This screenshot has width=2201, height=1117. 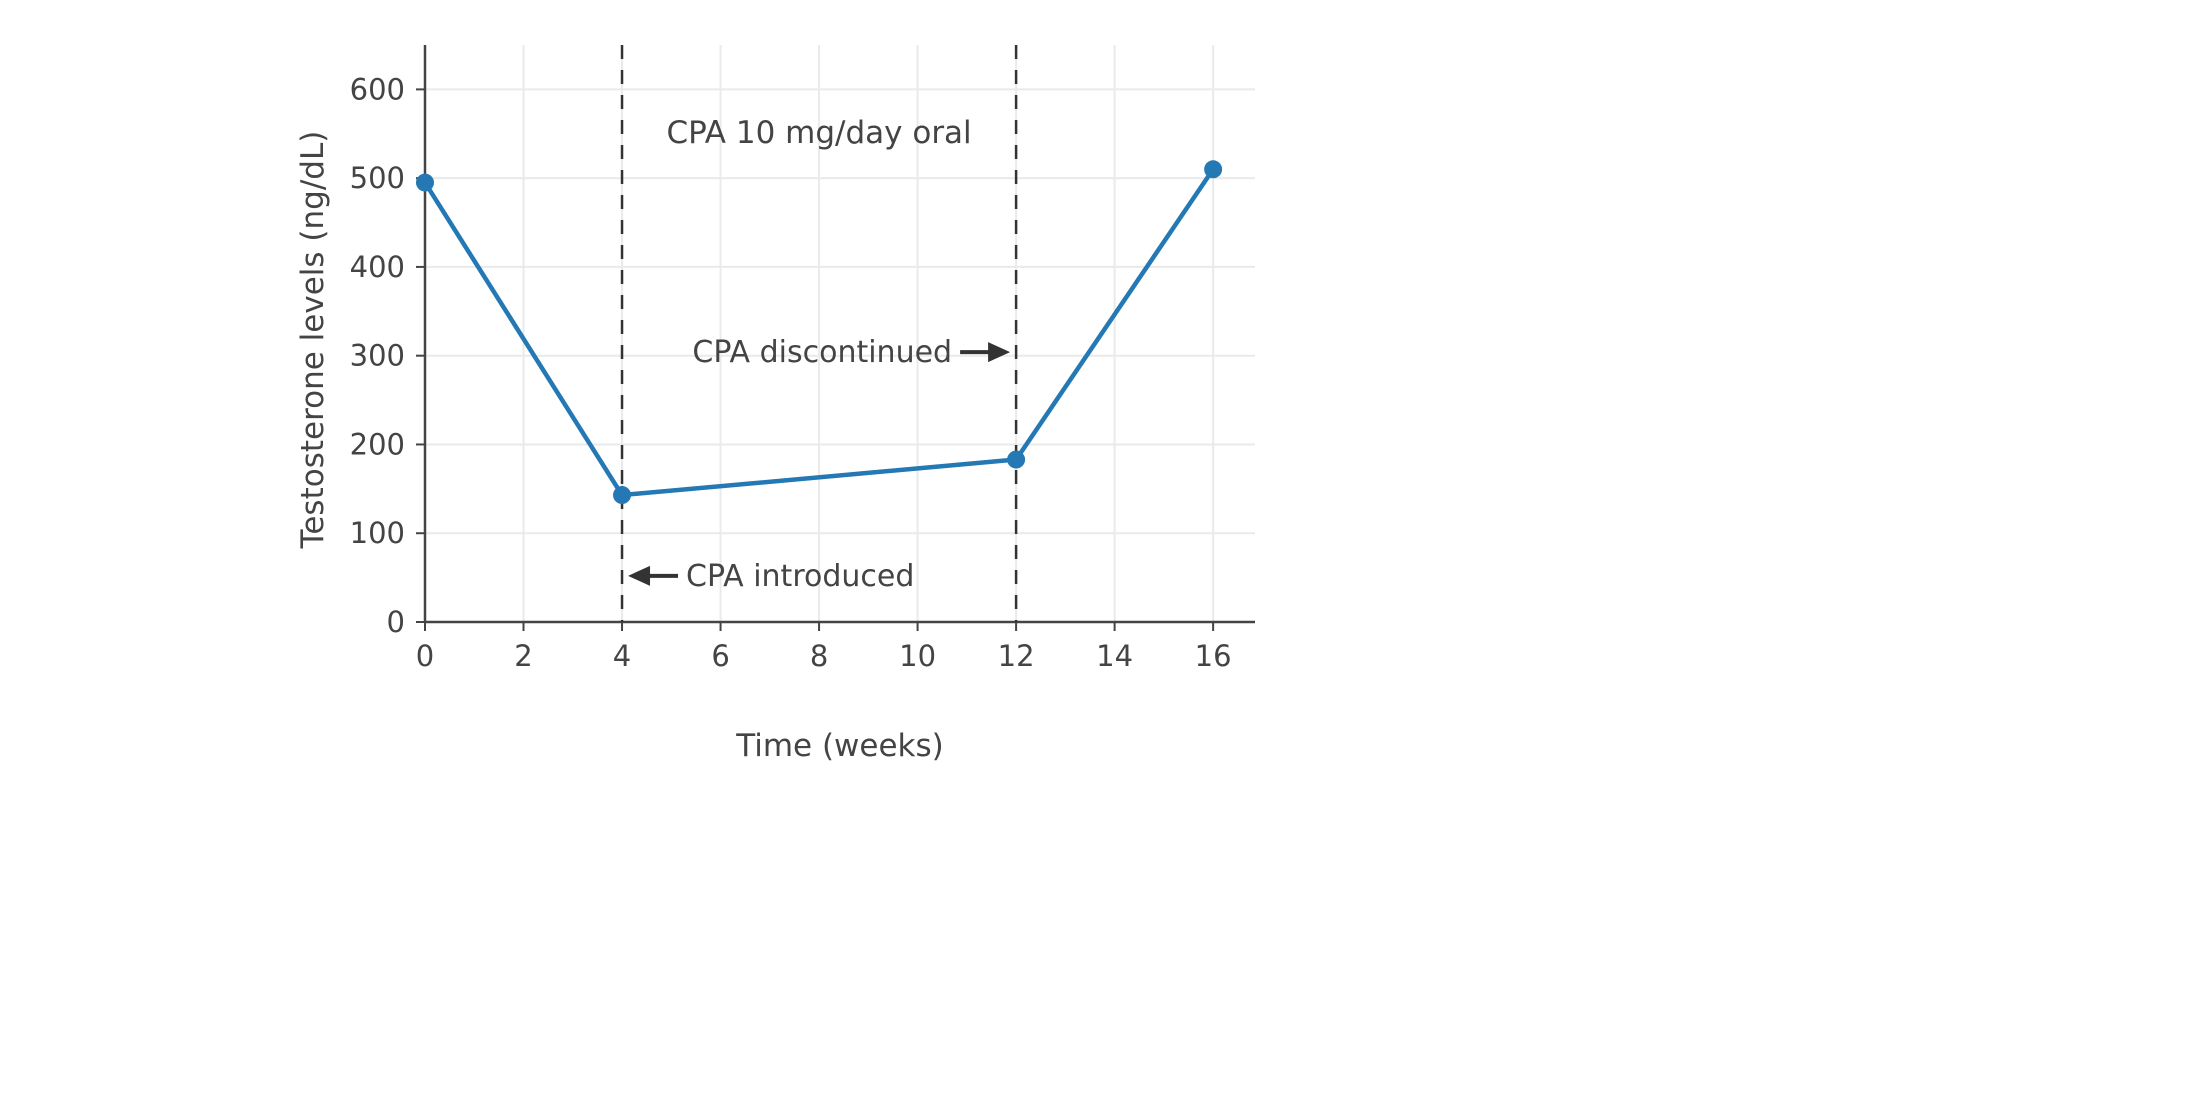 I want to click on y-tick-label: 300, so click(x=377, y=356).